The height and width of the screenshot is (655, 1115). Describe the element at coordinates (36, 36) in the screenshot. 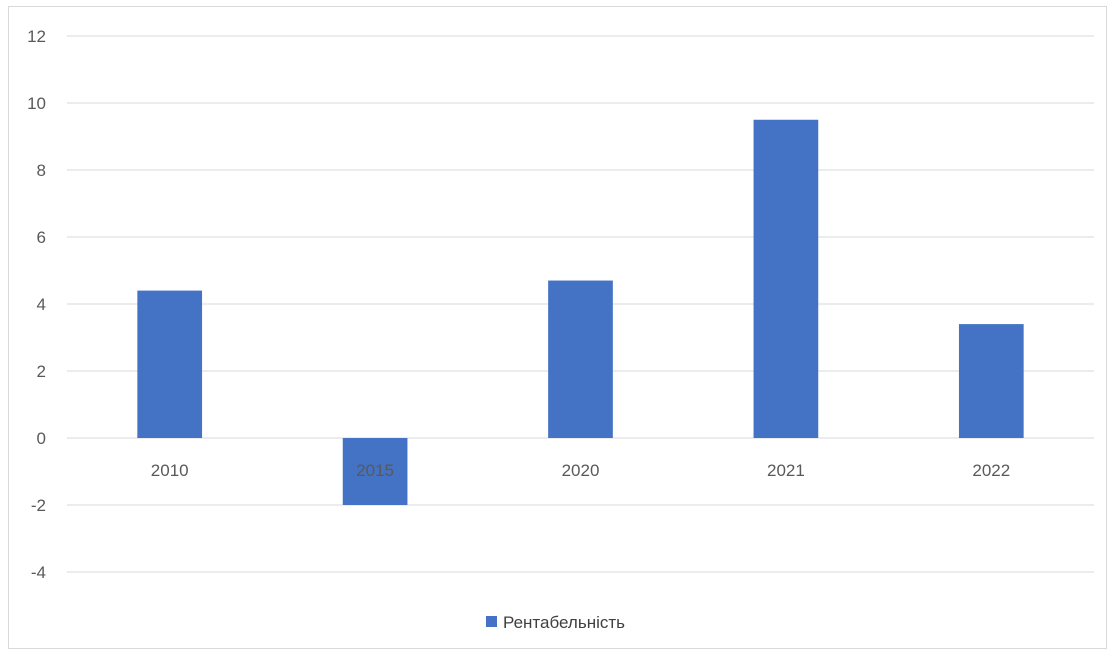

I see `y-tick-label: 12` at that location.